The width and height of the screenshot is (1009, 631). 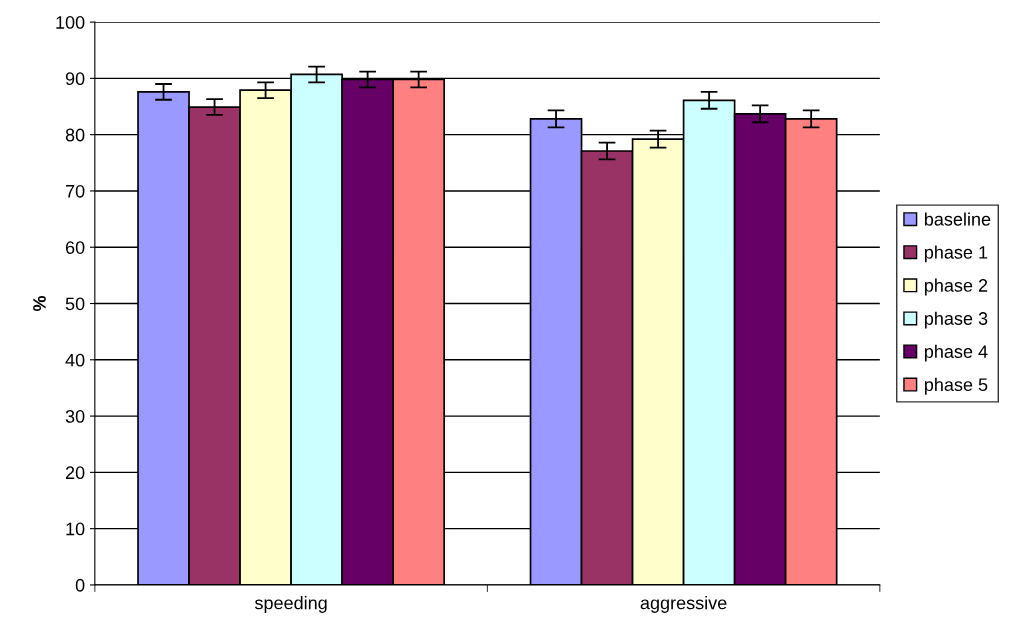 What do you see at coordinates (75, 135) in the screenshot?
I see `y-tick-label: 80` at bounding box center [75, 135].